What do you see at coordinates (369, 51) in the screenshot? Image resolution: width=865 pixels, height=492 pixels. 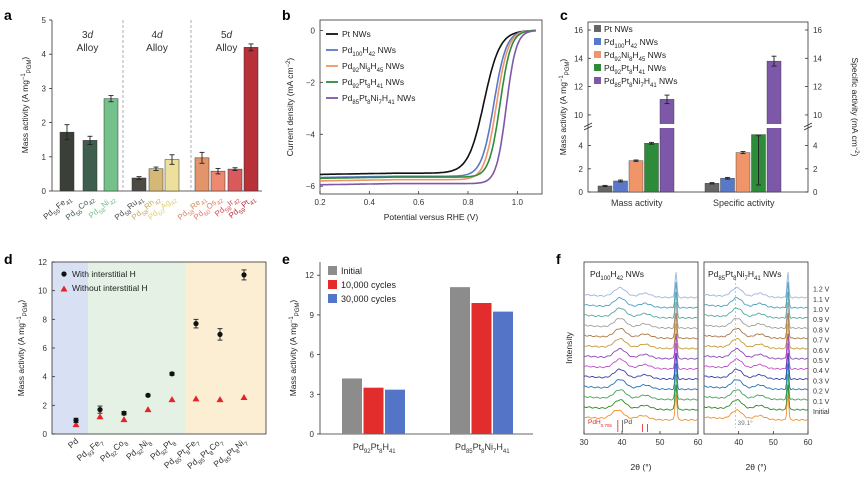 I see `panel-b-legend-label: Pd100H42 NWs` at bounding box center [369, 51].